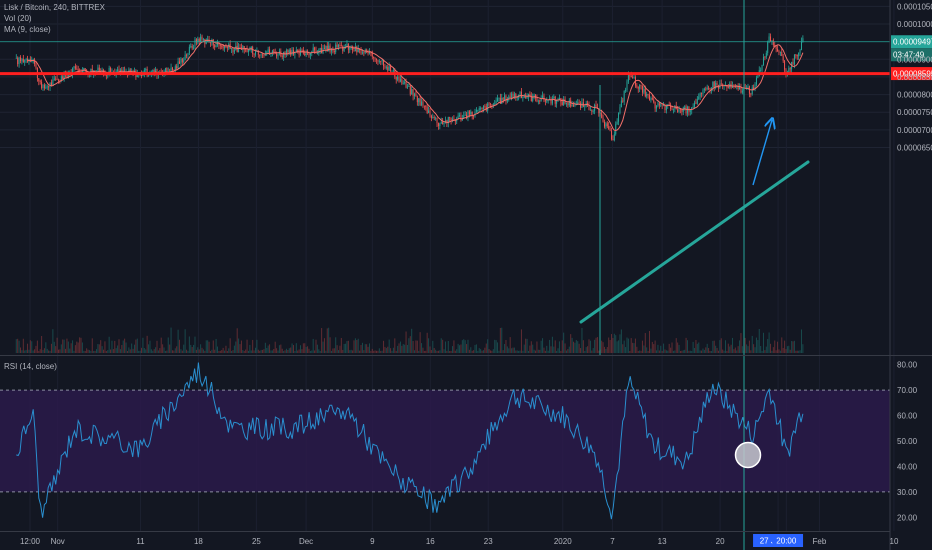 The height and width of the screenshot is (550, 932). Describe the element at coordinates (694, 242) in the screenshot. I see `ascending-trendline` at that location.